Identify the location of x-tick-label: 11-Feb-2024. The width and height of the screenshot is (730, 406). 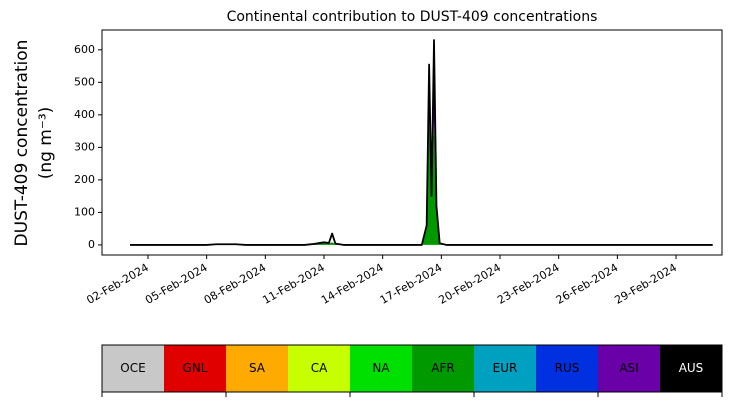
(293, 284).